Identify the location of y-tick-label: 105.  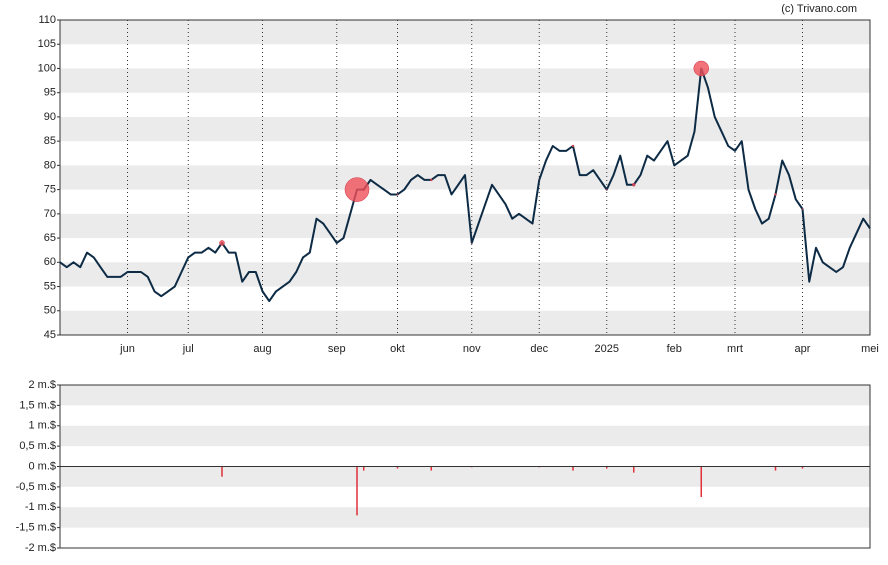
(47, 44).